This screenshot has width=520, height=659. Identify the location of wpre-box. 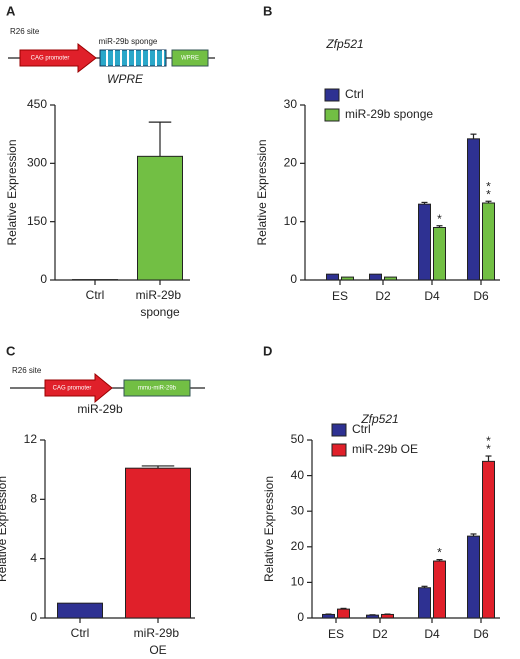
(190, 58).